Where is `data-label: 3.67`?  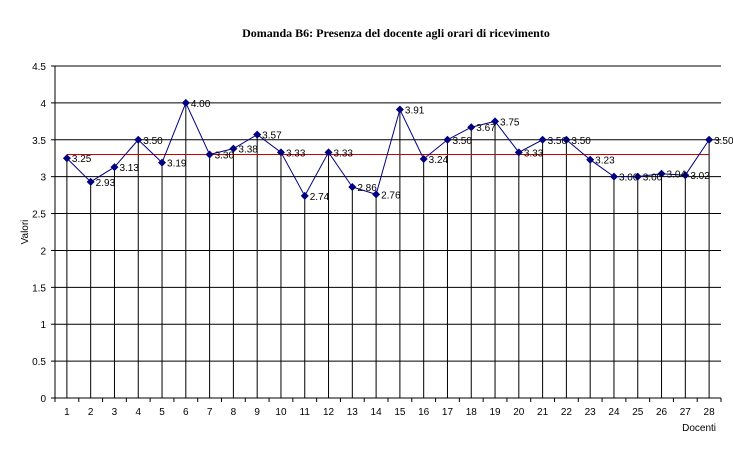
data-label: 3.67 is located at coordinates (486, 128).